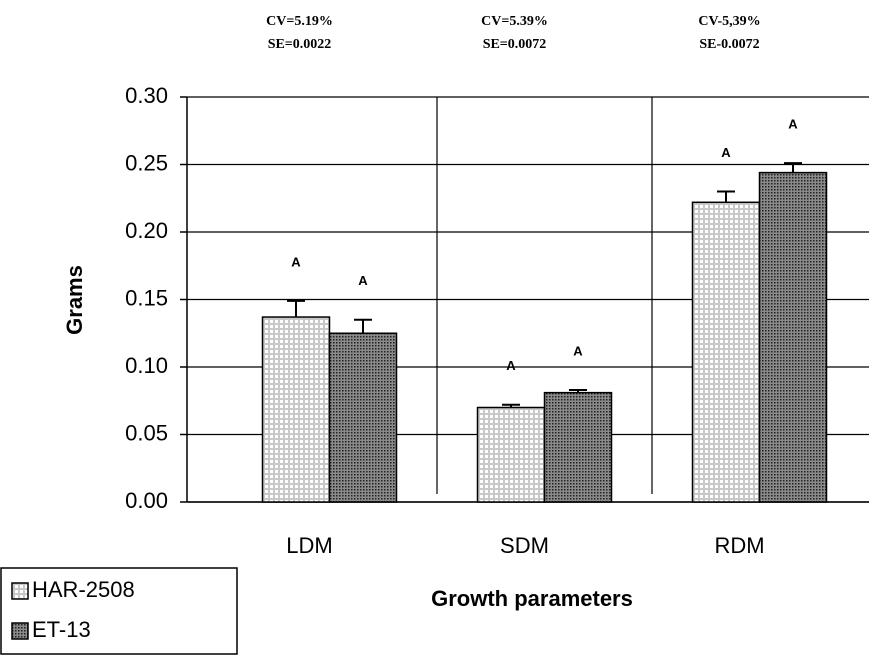 This screenshot has height=655, width=869. Describe the element at coordinates (61, 629) in the screenshot. I see `legend-label: ET-13` at that location.